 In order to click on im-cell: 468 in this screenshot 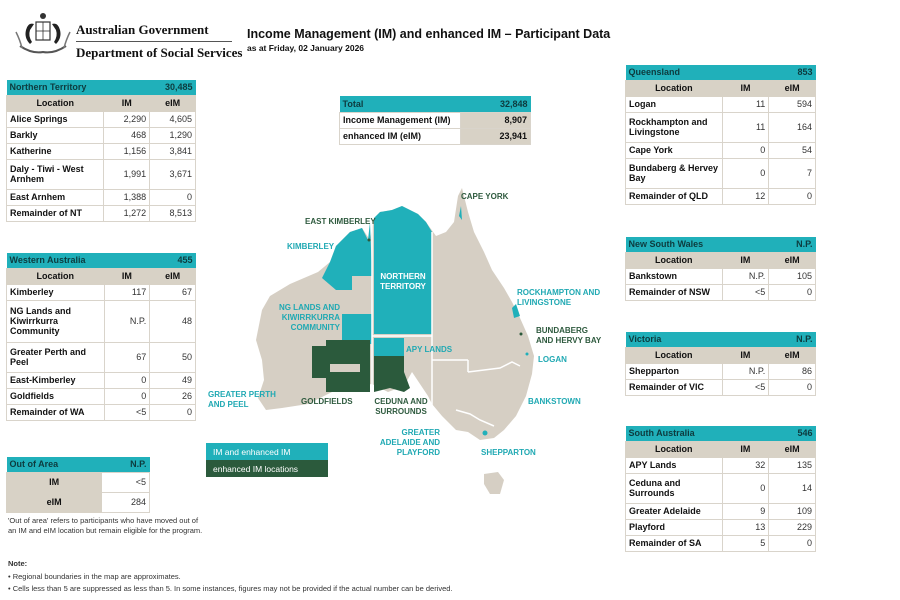, I will do `click(127, 135)`.